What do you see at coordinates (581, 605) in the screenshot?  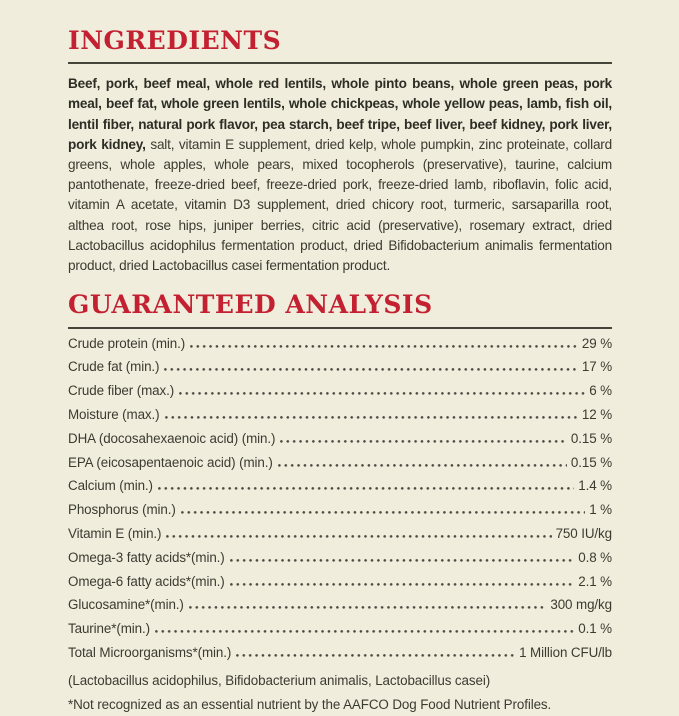 I see `row-value: 300 mg/kg` at bounding box center [581, 605].